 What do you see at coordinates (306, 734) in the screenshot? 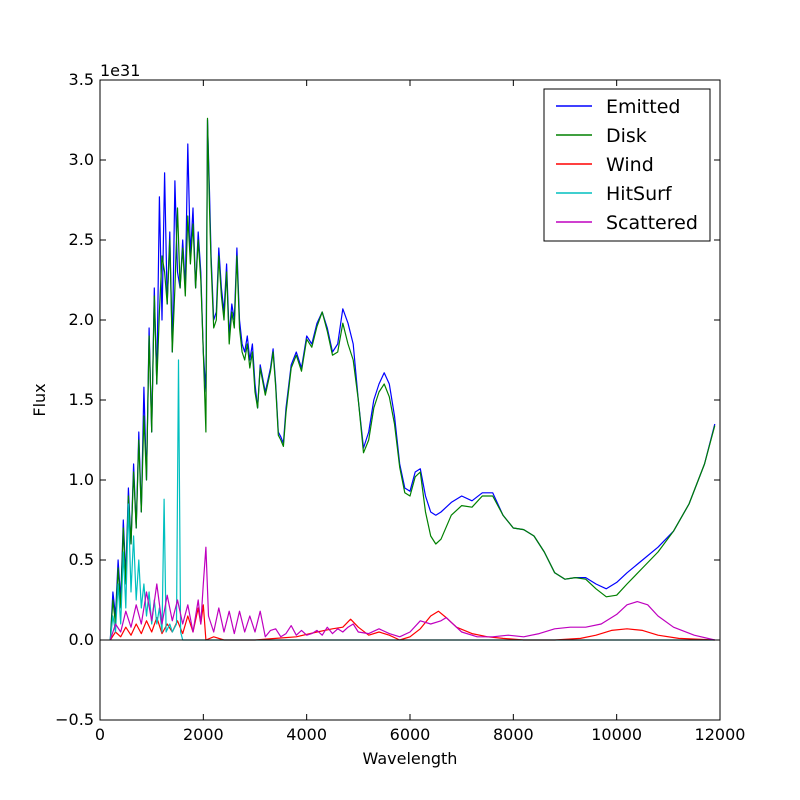
I see `x-tick-label: 4000` at bounding box center [306, 734].